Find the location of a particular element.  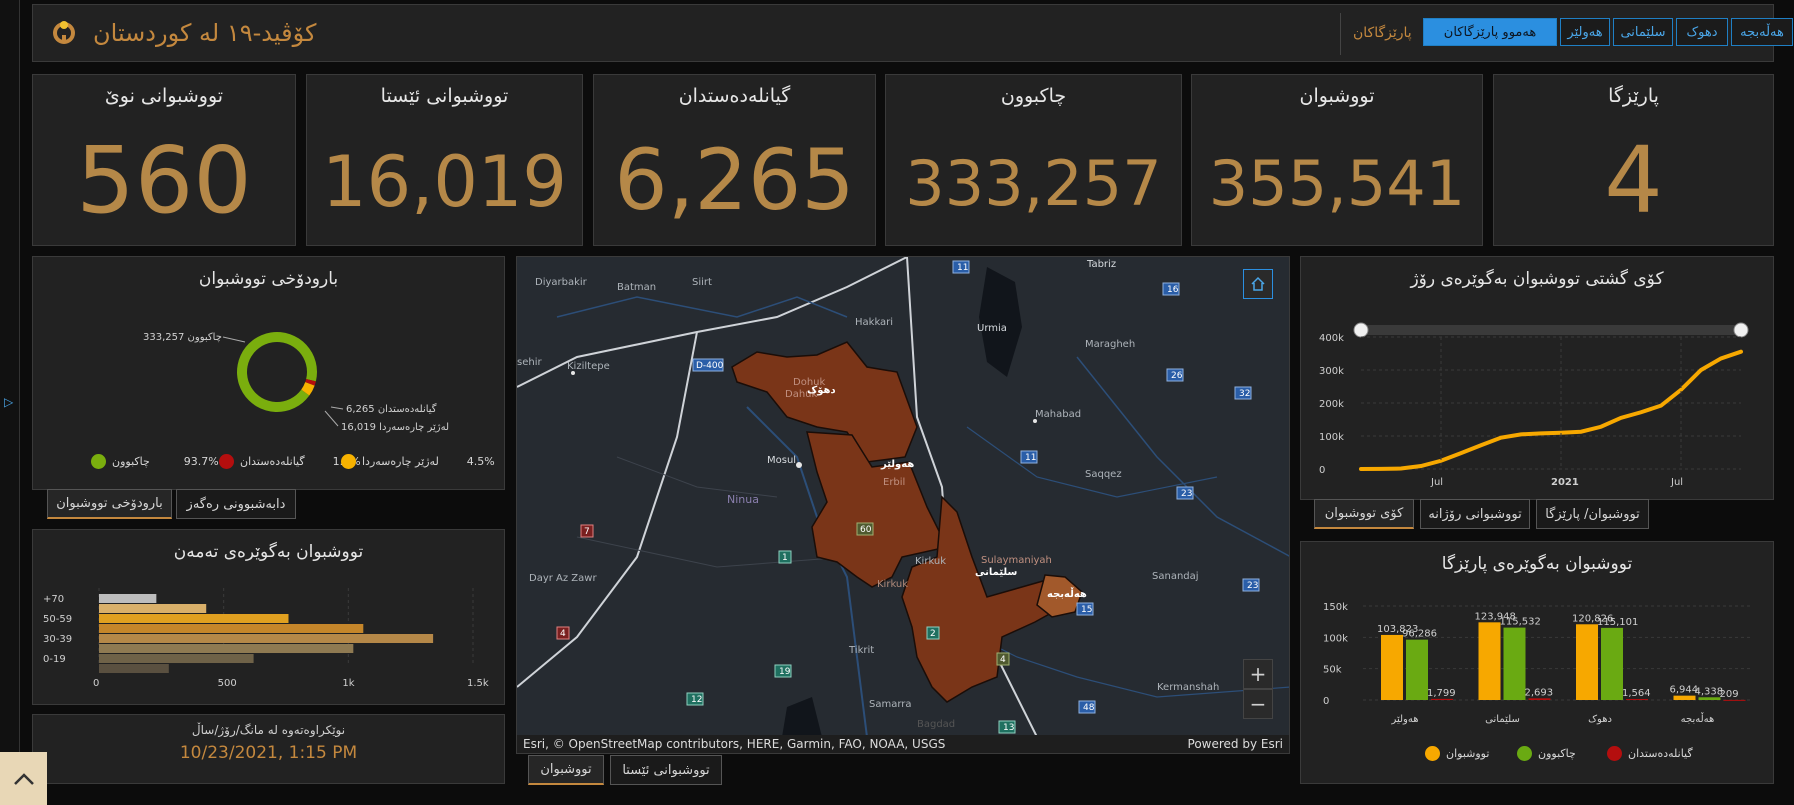

legend-pct: 4.5% is located at coordinates (480, 461).